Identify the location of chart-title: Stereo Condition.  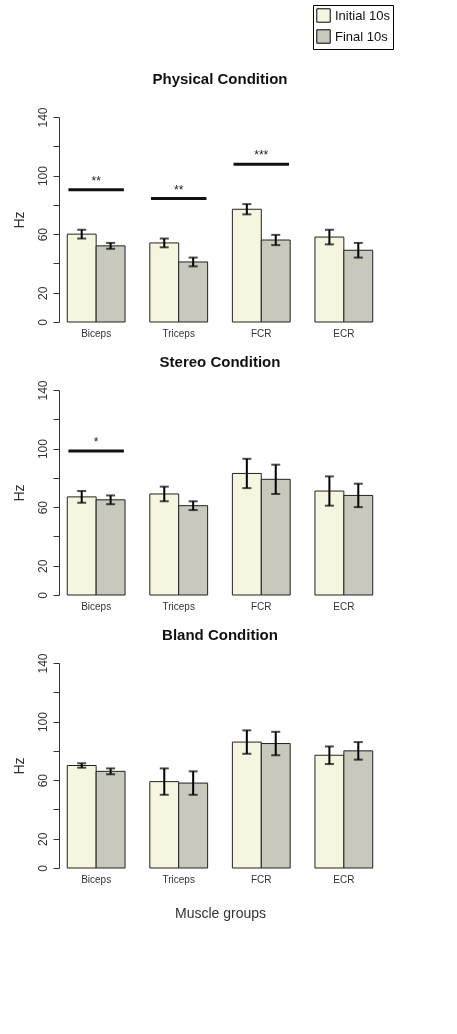
(220, 361).